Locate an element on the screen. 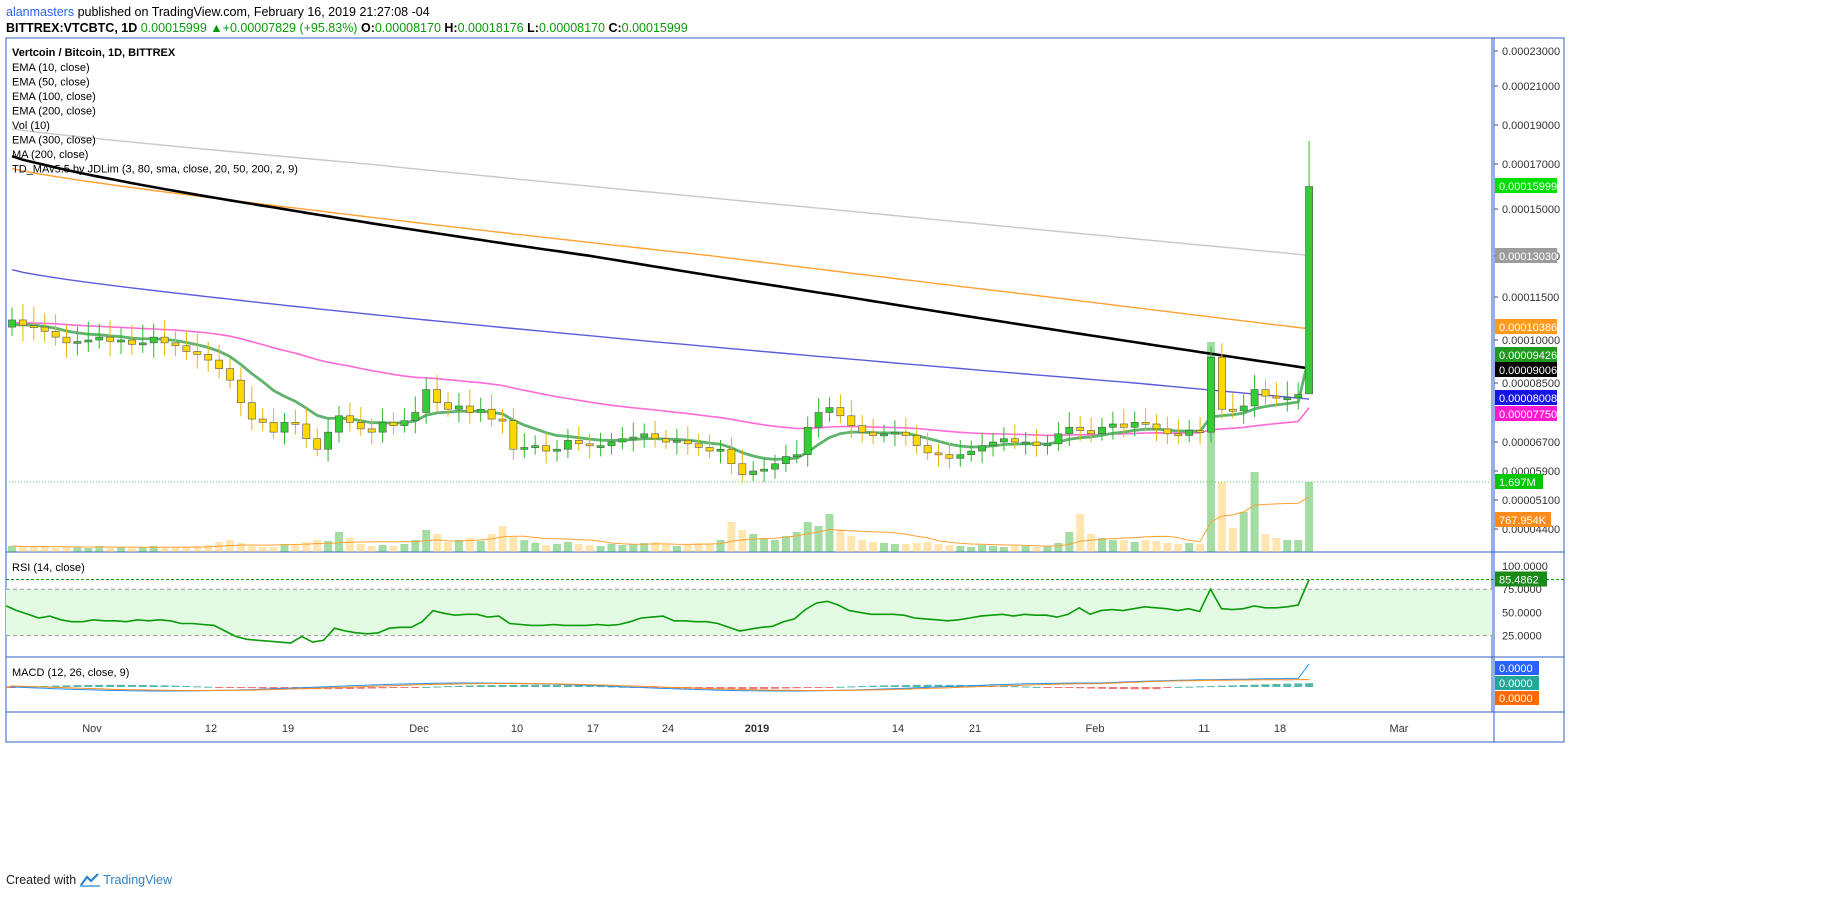 Image resolution: width=1828 pixels, height=898 pixels. rsi-tick-label: 75.0000 is located at coordinates (1522, 590).